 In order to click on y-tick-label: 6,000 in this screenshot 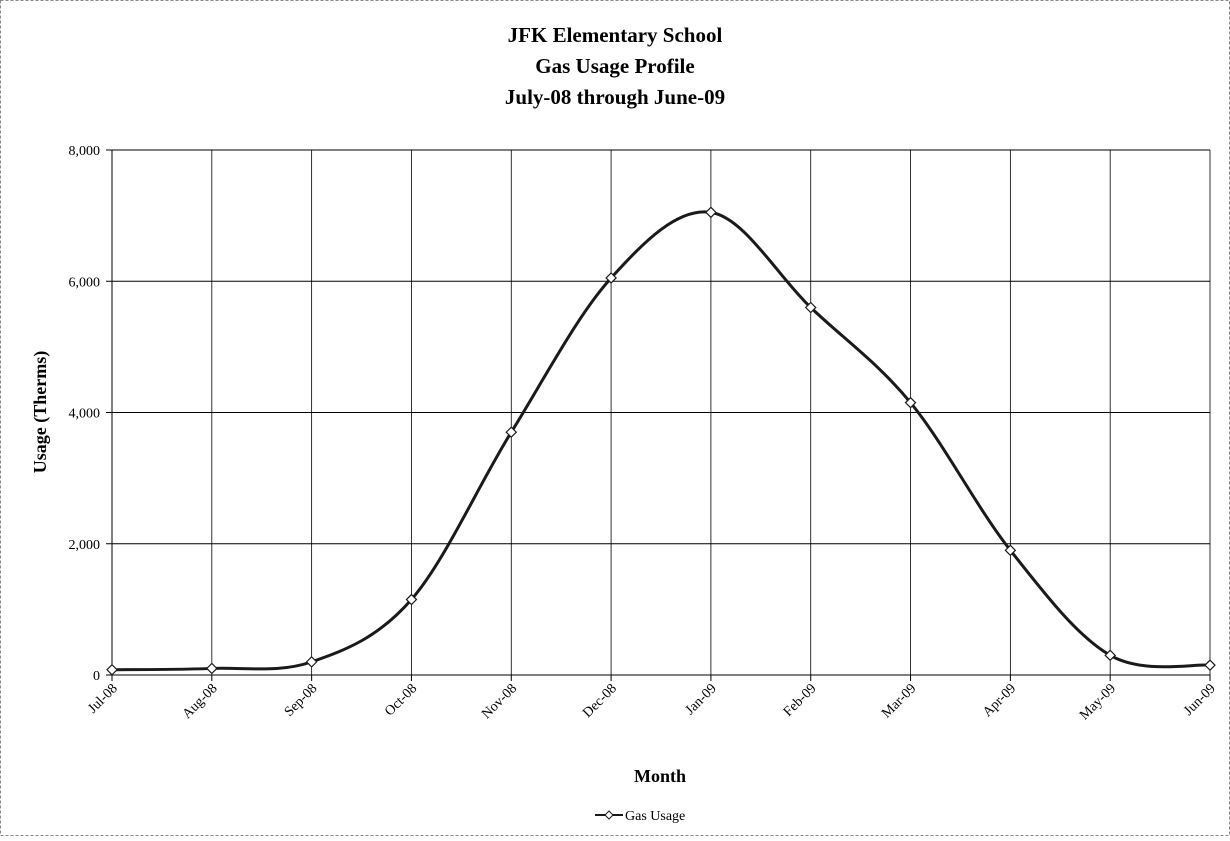, I will do `click(85, 282)`.